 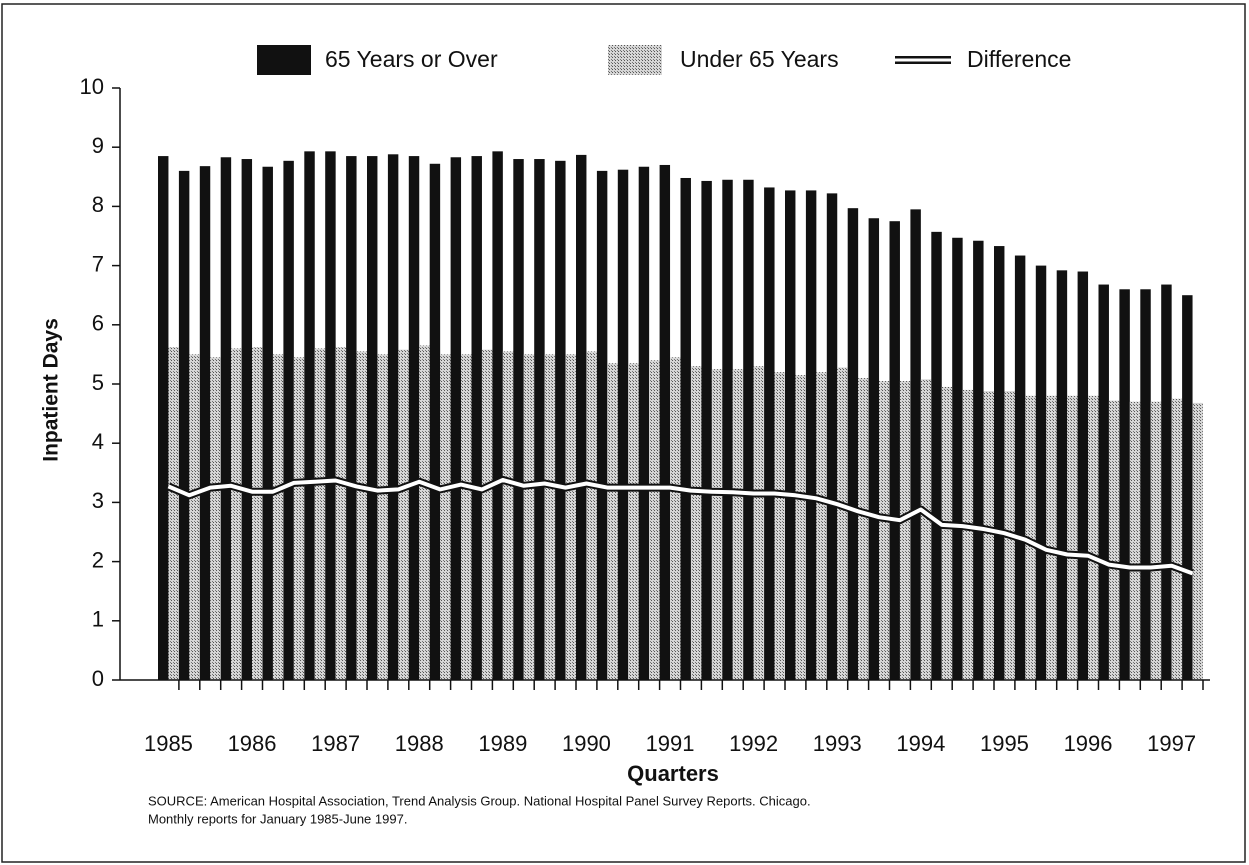 I want to click on x-tick-label: 1988, so click(x=419, y=743).